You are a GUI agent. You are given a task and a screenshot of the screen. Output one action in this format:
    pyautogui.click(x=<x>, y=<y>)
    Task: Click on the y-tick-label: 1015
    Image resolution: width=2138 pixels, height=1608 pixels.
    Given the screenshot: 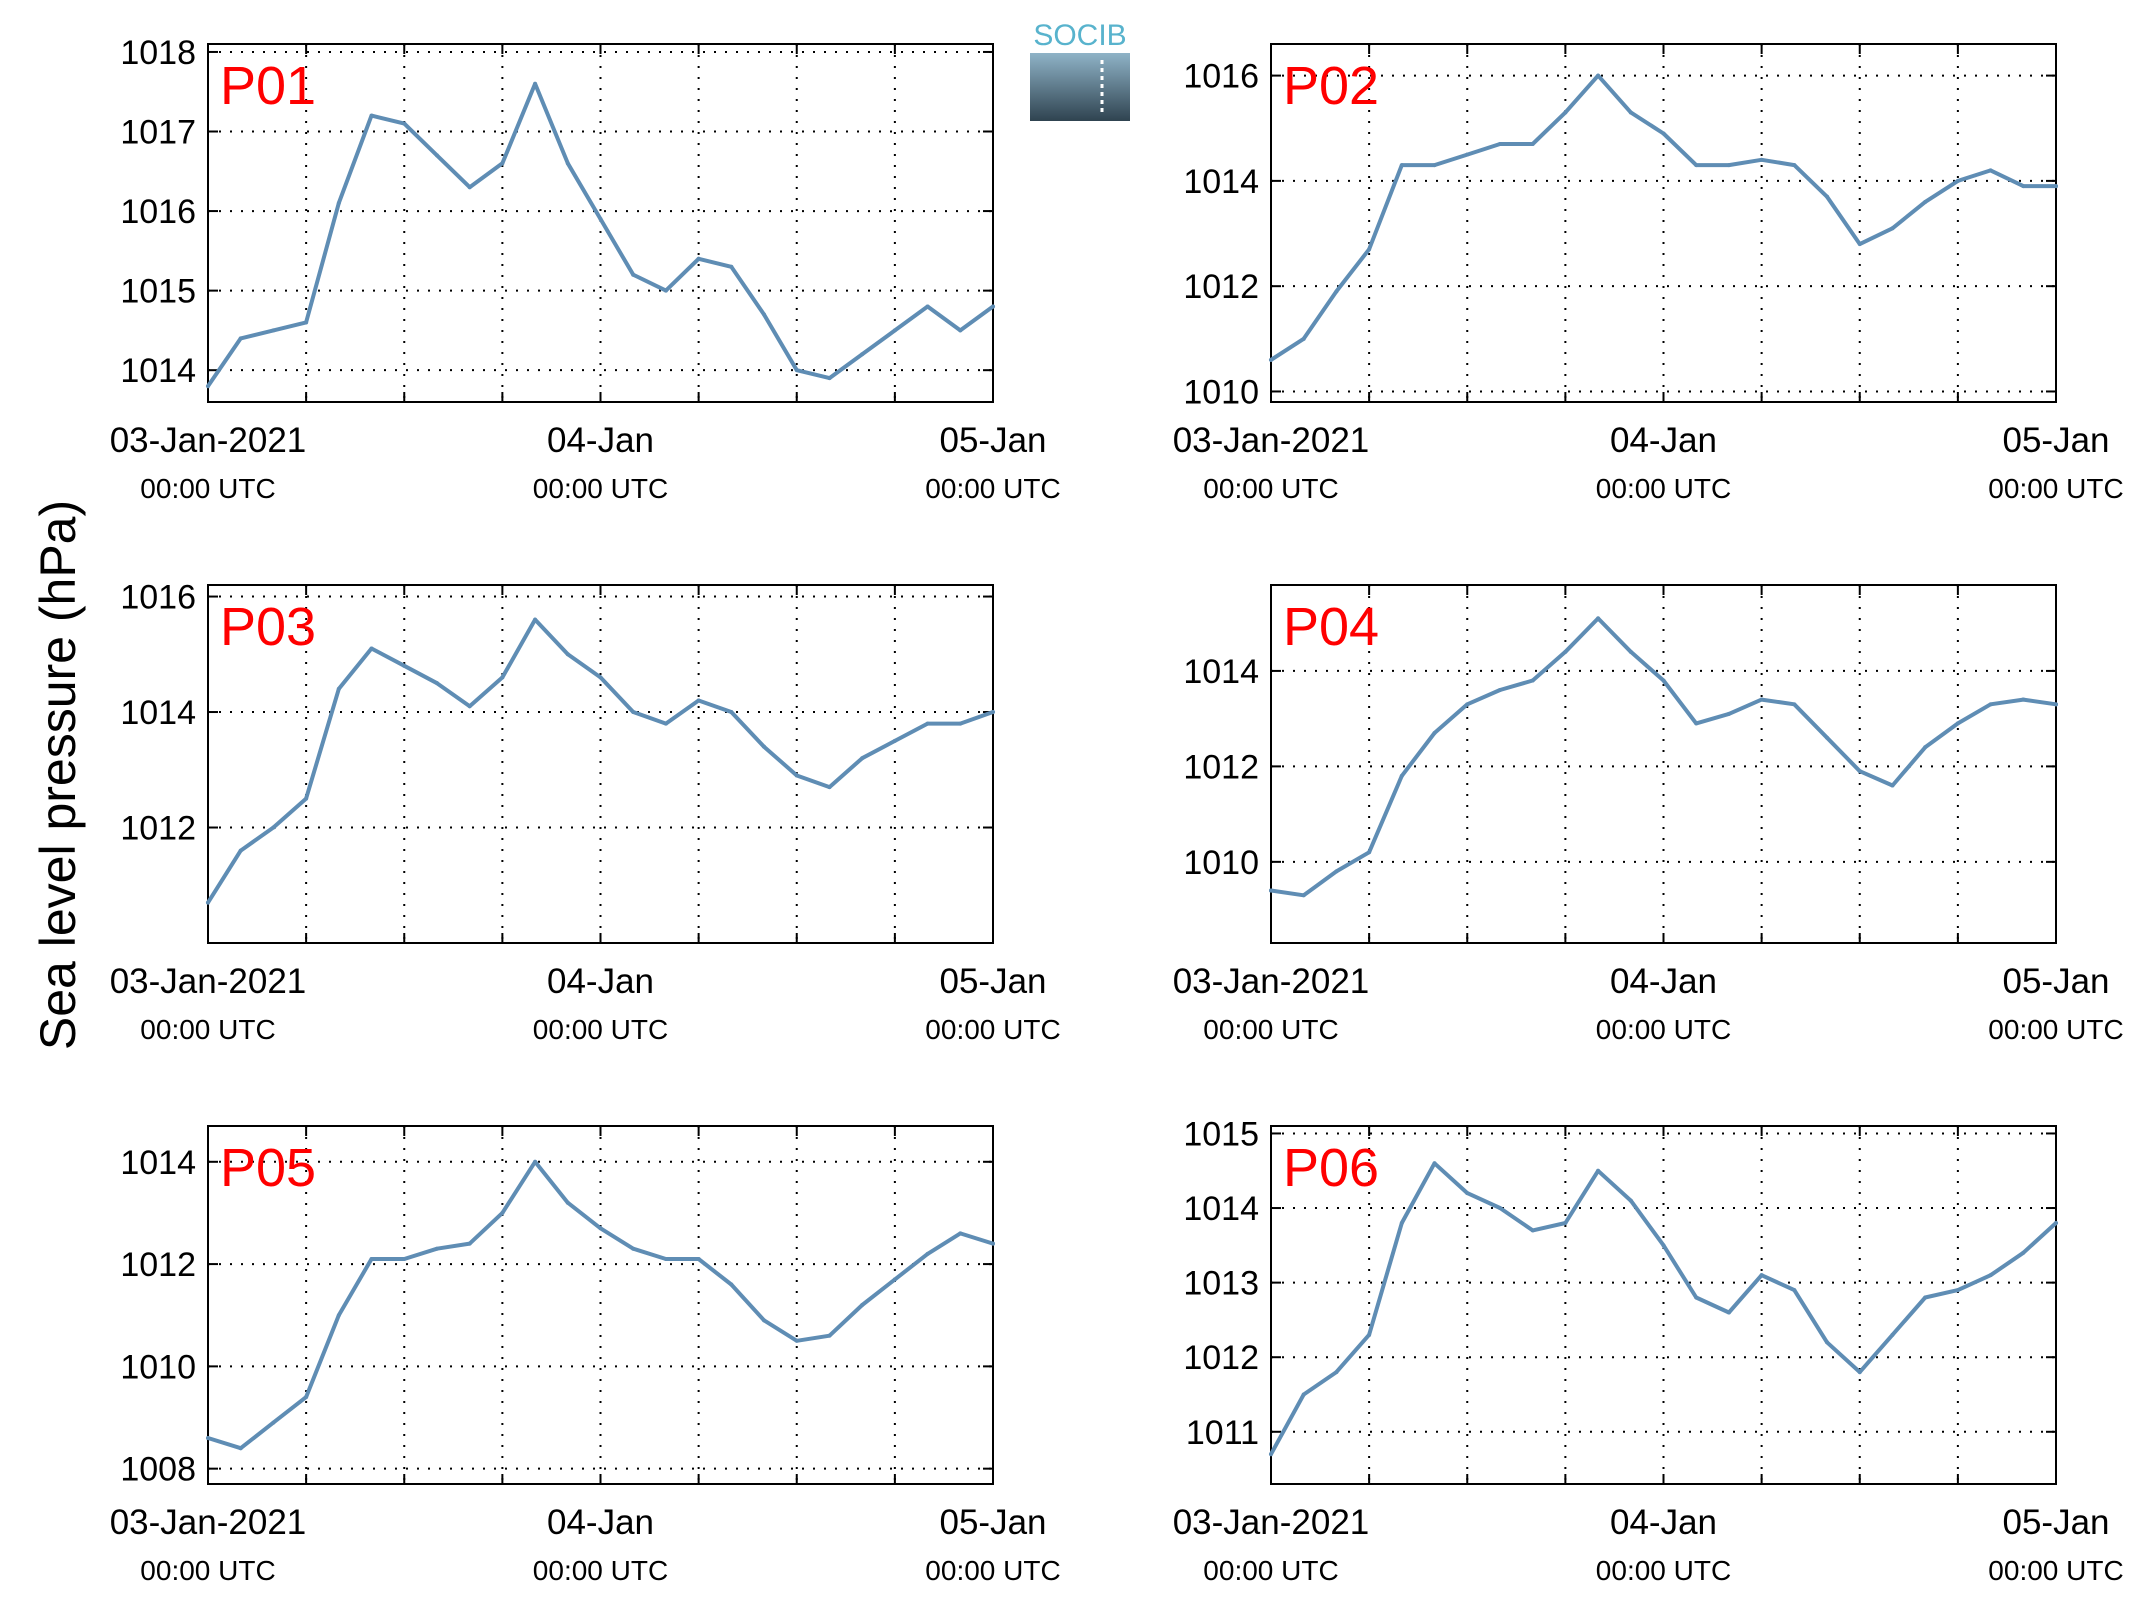 What is the action you would take?
    pyautogui.click(x=158, y=292)
    